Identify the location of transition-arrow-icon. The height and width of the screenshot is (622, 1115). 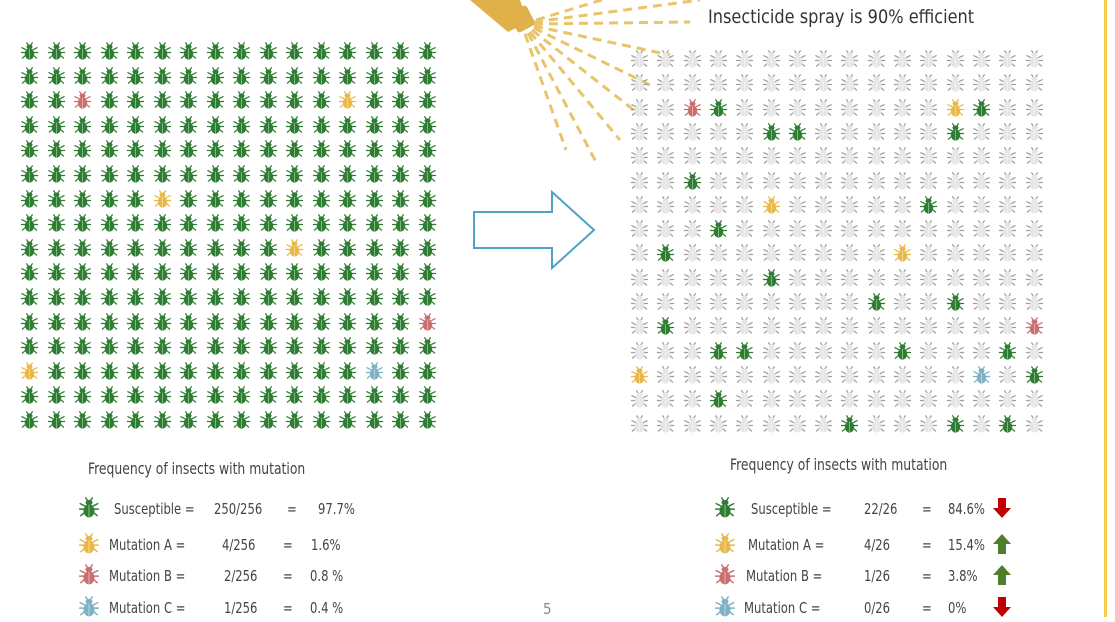
(534, 230).